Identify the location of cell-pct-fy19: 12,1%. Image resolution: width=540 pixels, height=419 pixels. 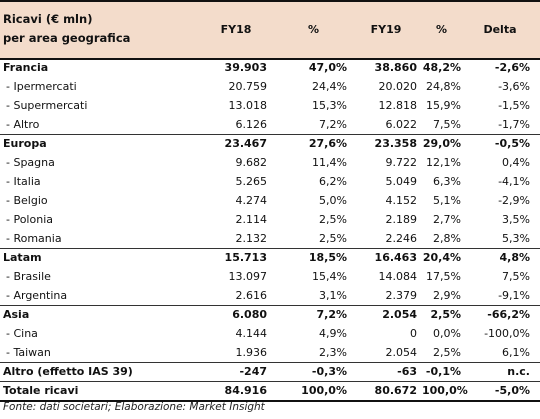
(443, 162).